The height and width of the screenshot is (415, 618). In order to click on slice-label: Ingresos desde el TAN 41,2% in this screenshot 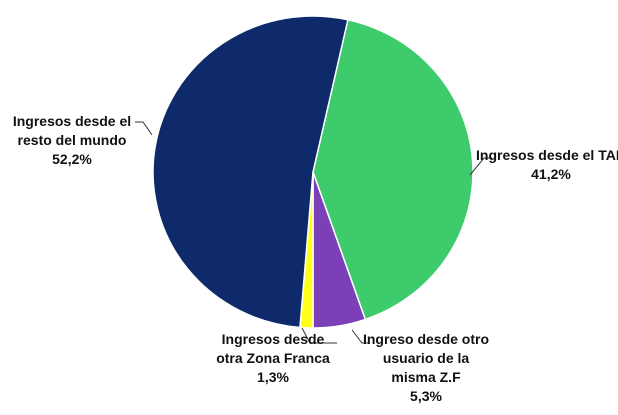, I will do `click(547, 165)`.